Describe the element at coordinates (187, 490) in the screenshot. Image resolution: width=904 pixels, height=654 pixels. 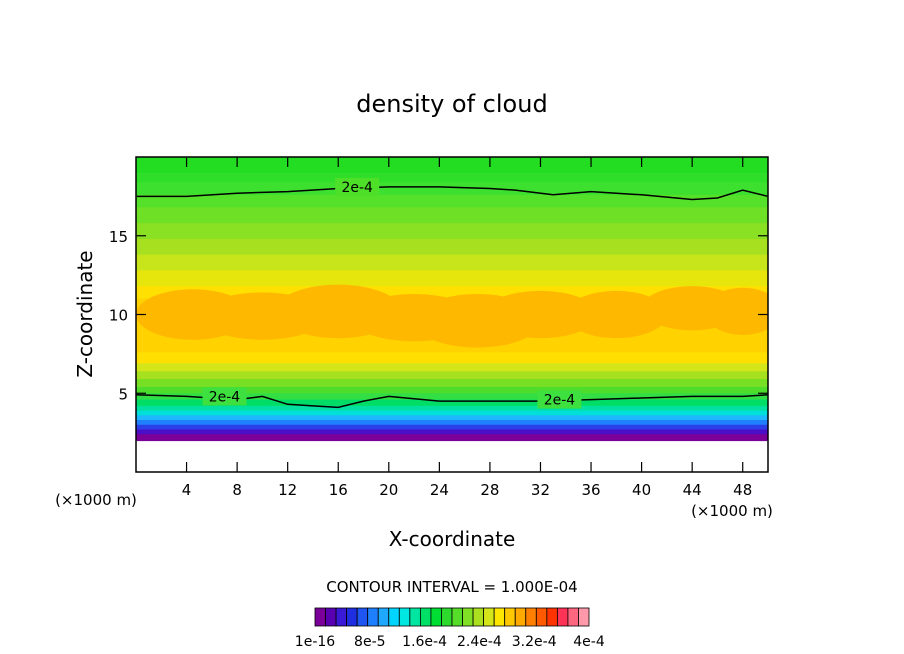
I see `x-tick-label: 4` at that location.